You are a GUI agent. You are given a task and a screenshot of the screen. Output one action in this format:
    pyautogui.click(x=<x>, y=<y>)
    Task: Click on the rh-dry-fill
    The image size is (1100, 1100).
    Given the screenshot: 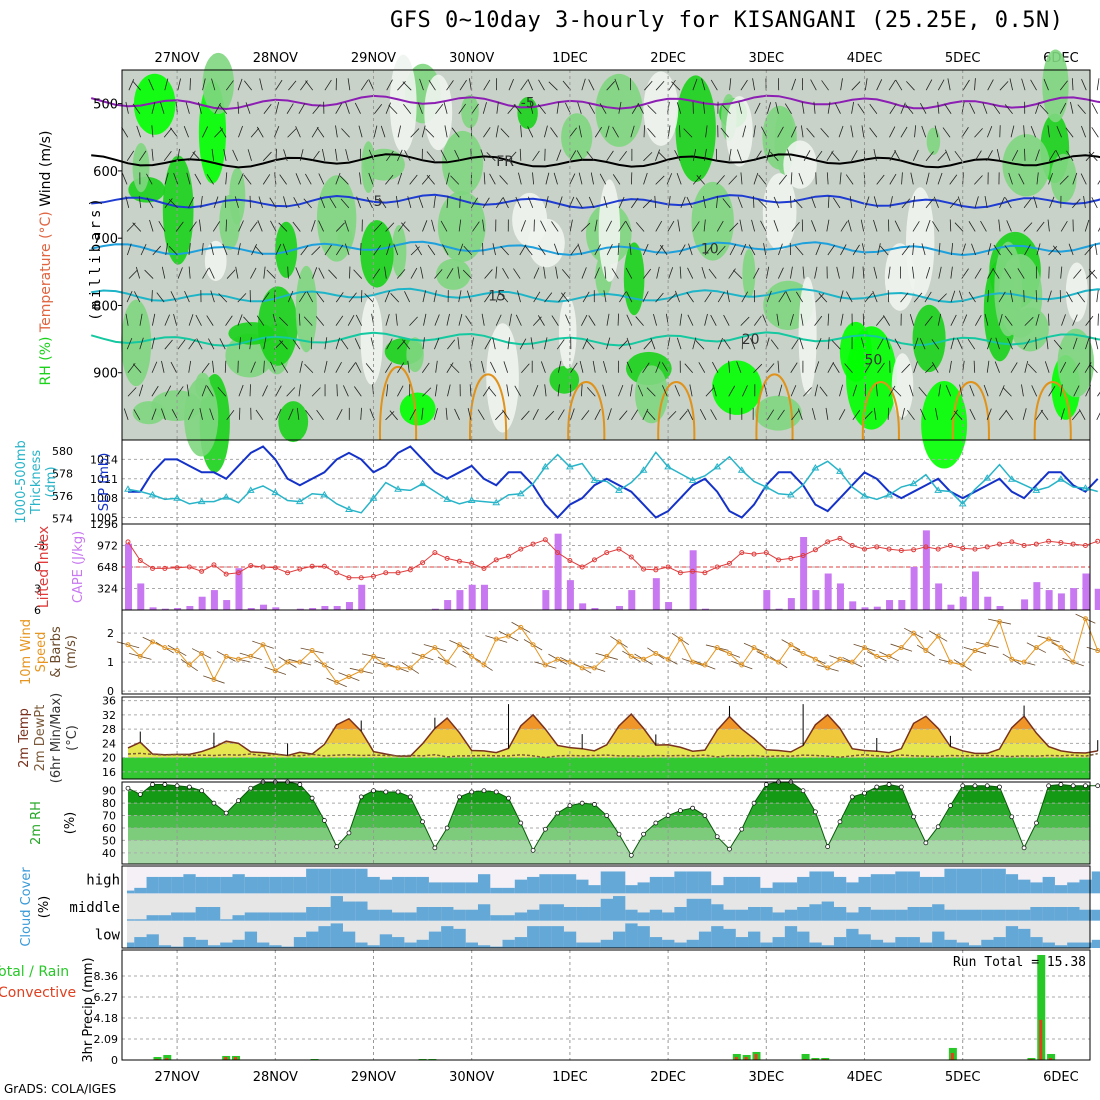 What is the action you would take?
    pyautogui.click(x=779, y=212)
    